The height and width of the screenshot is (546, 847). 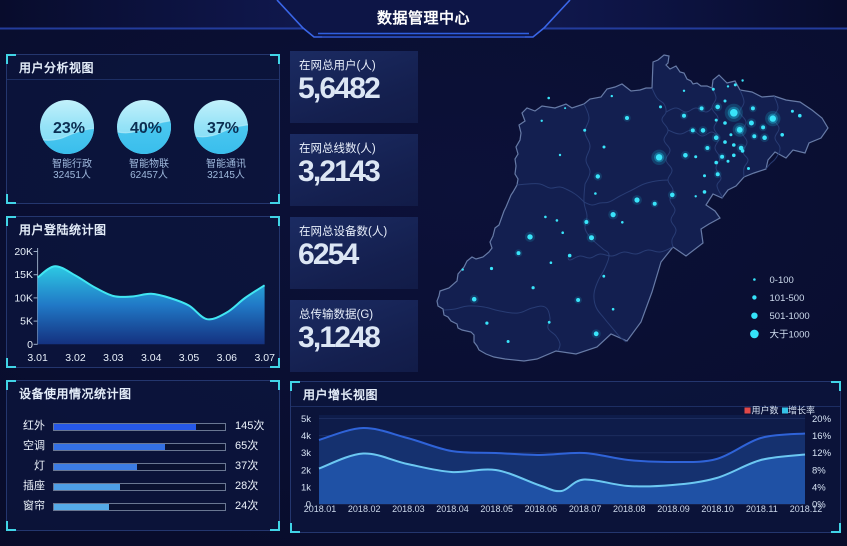 I want to click on svg-text: 37%, so click(x=223, y=128).